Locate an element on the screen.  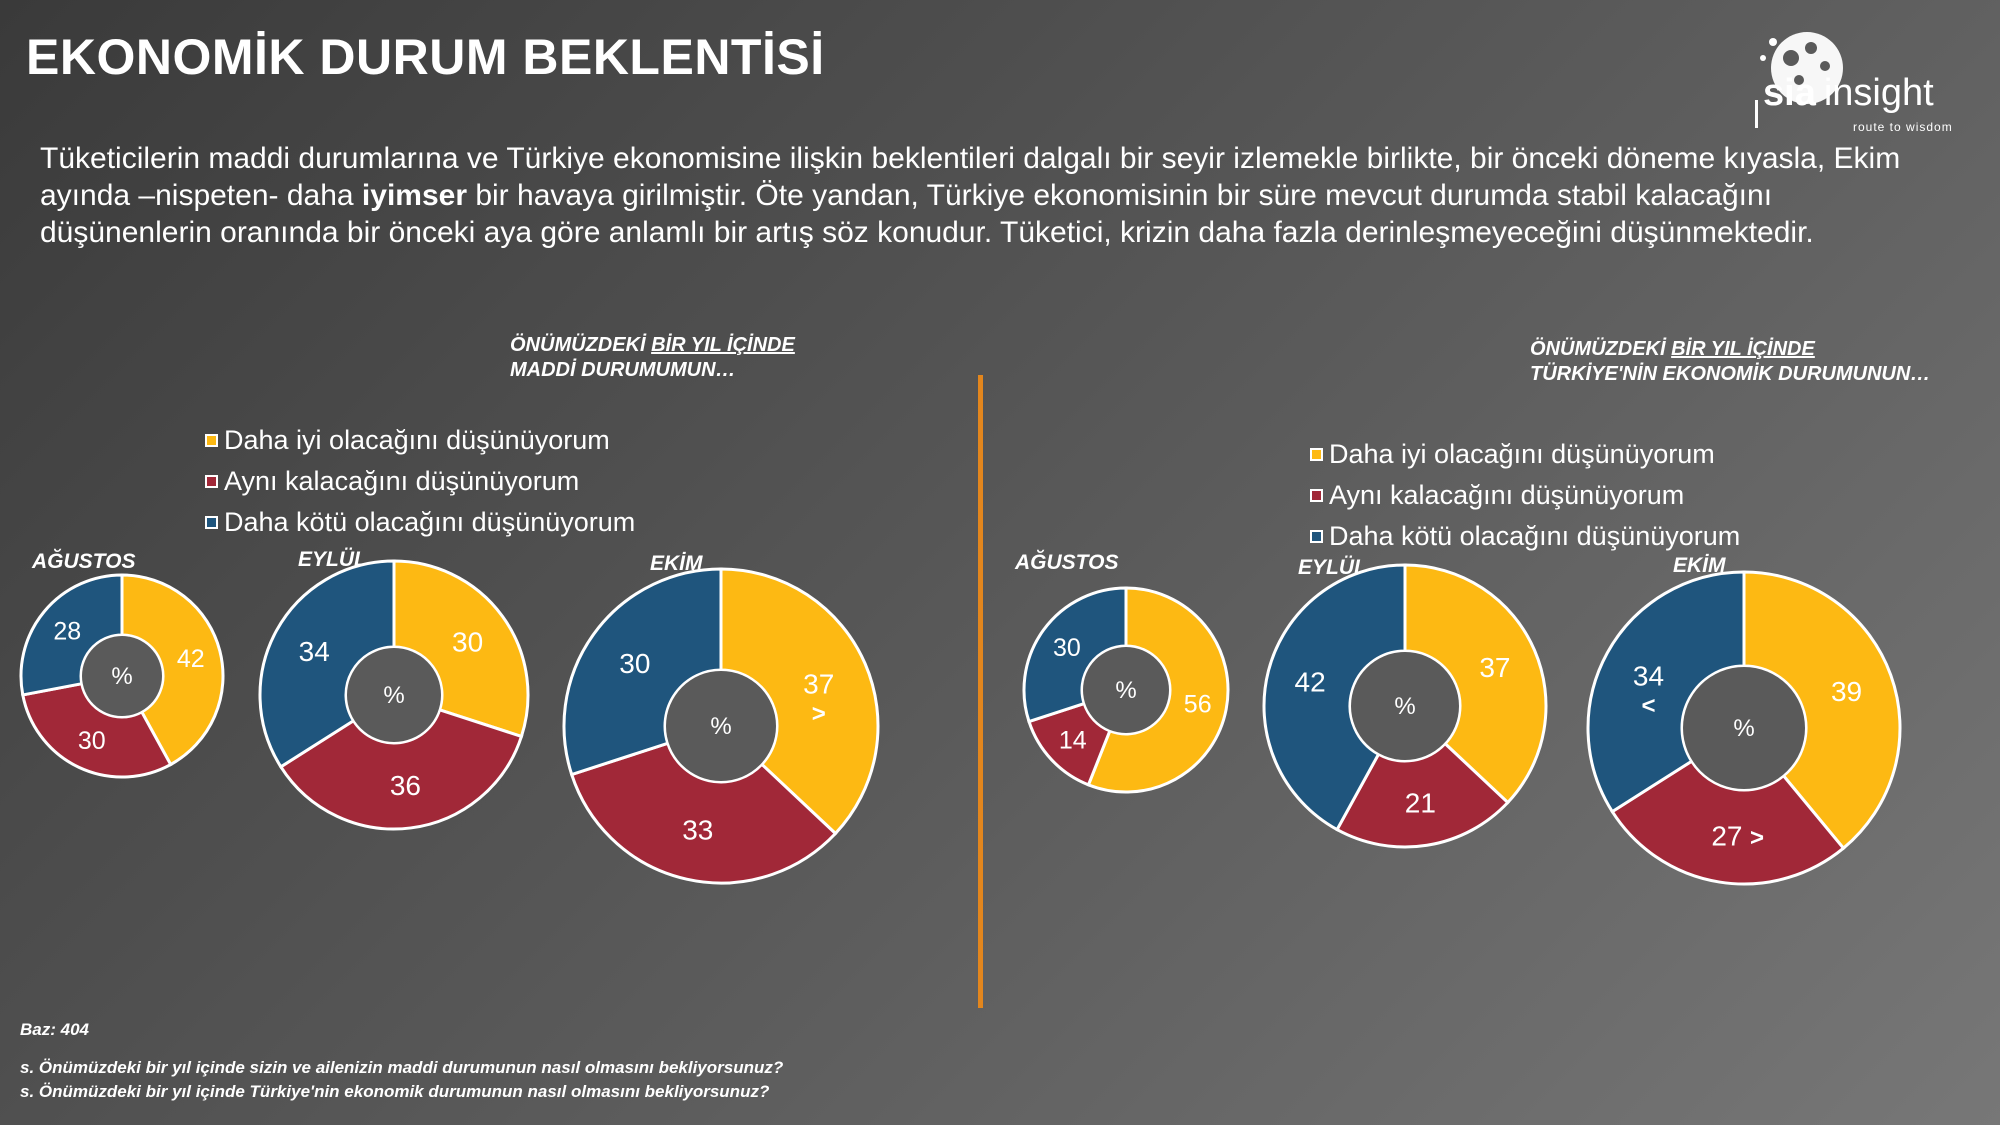
logo-tagline: route to wisdom is located at coordinates (1903, 127).